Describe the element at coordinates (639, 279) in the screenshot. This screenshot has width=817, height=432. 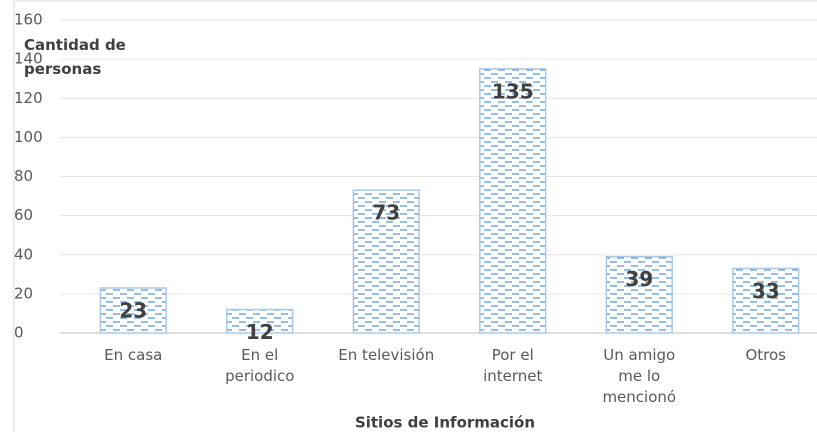
I see `data-label: 39` at that location.